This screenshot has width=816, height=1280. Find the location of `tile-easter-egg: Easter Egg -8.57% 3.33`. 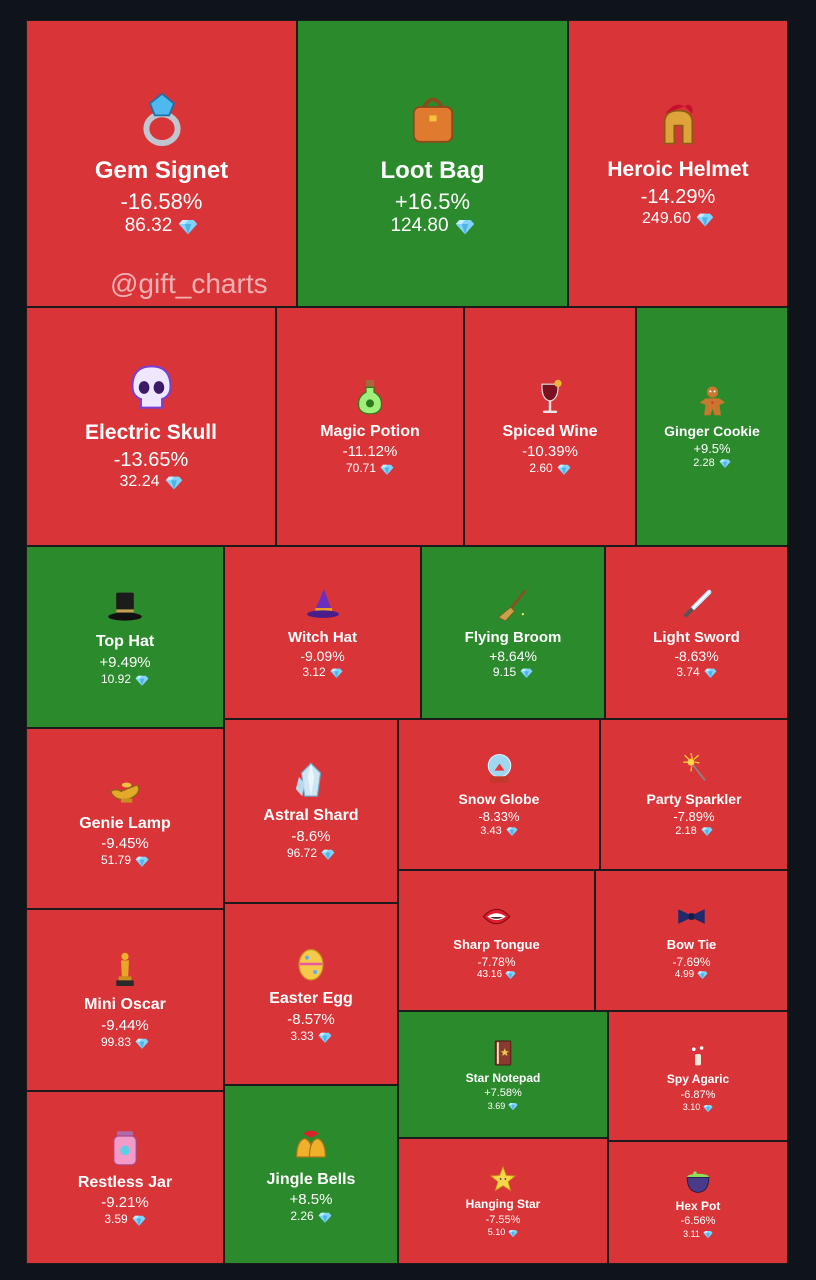

tile-easter-egg: Easter Egg -8.57% 3.33 is located at coordinates (311, 994).